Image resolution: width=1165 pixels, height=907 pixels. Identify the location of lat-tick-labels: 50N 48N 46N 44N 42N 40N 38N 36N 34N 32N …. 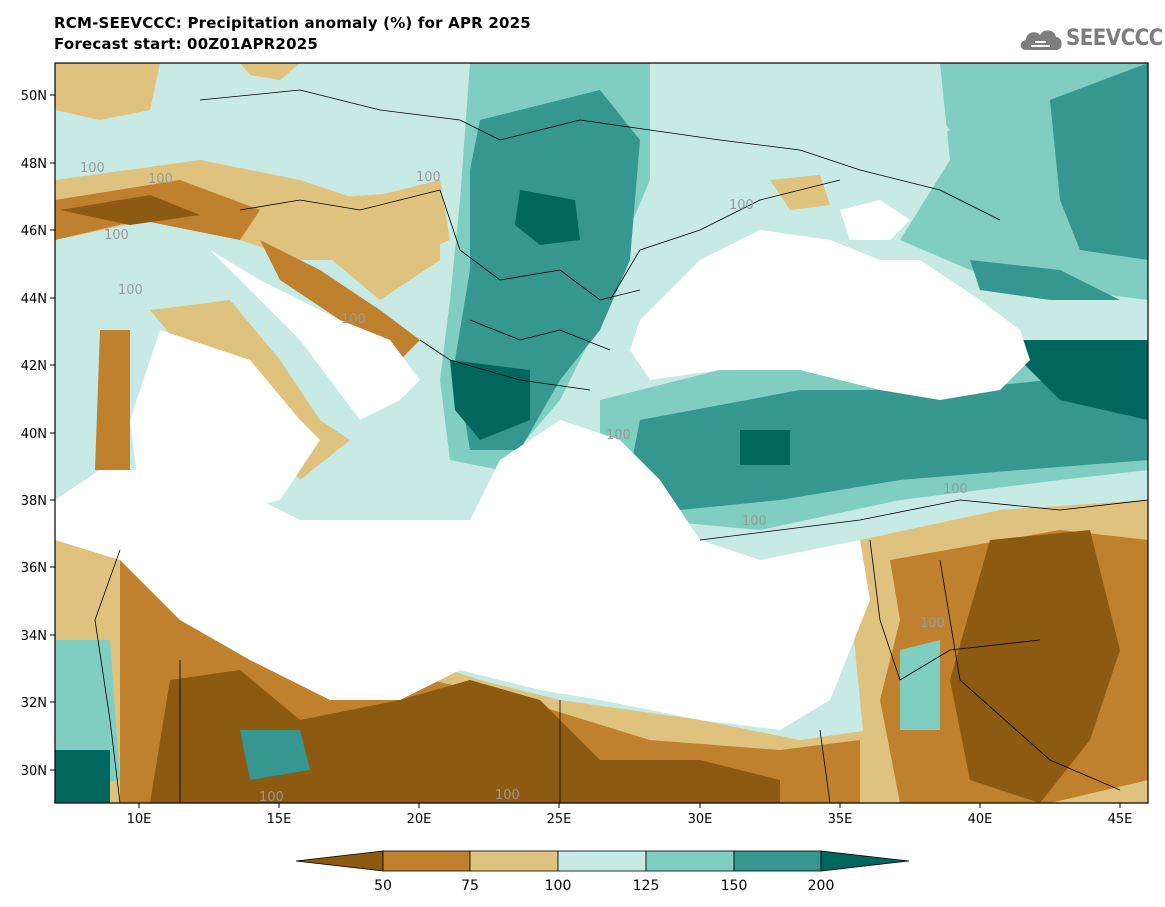
(34, 434).